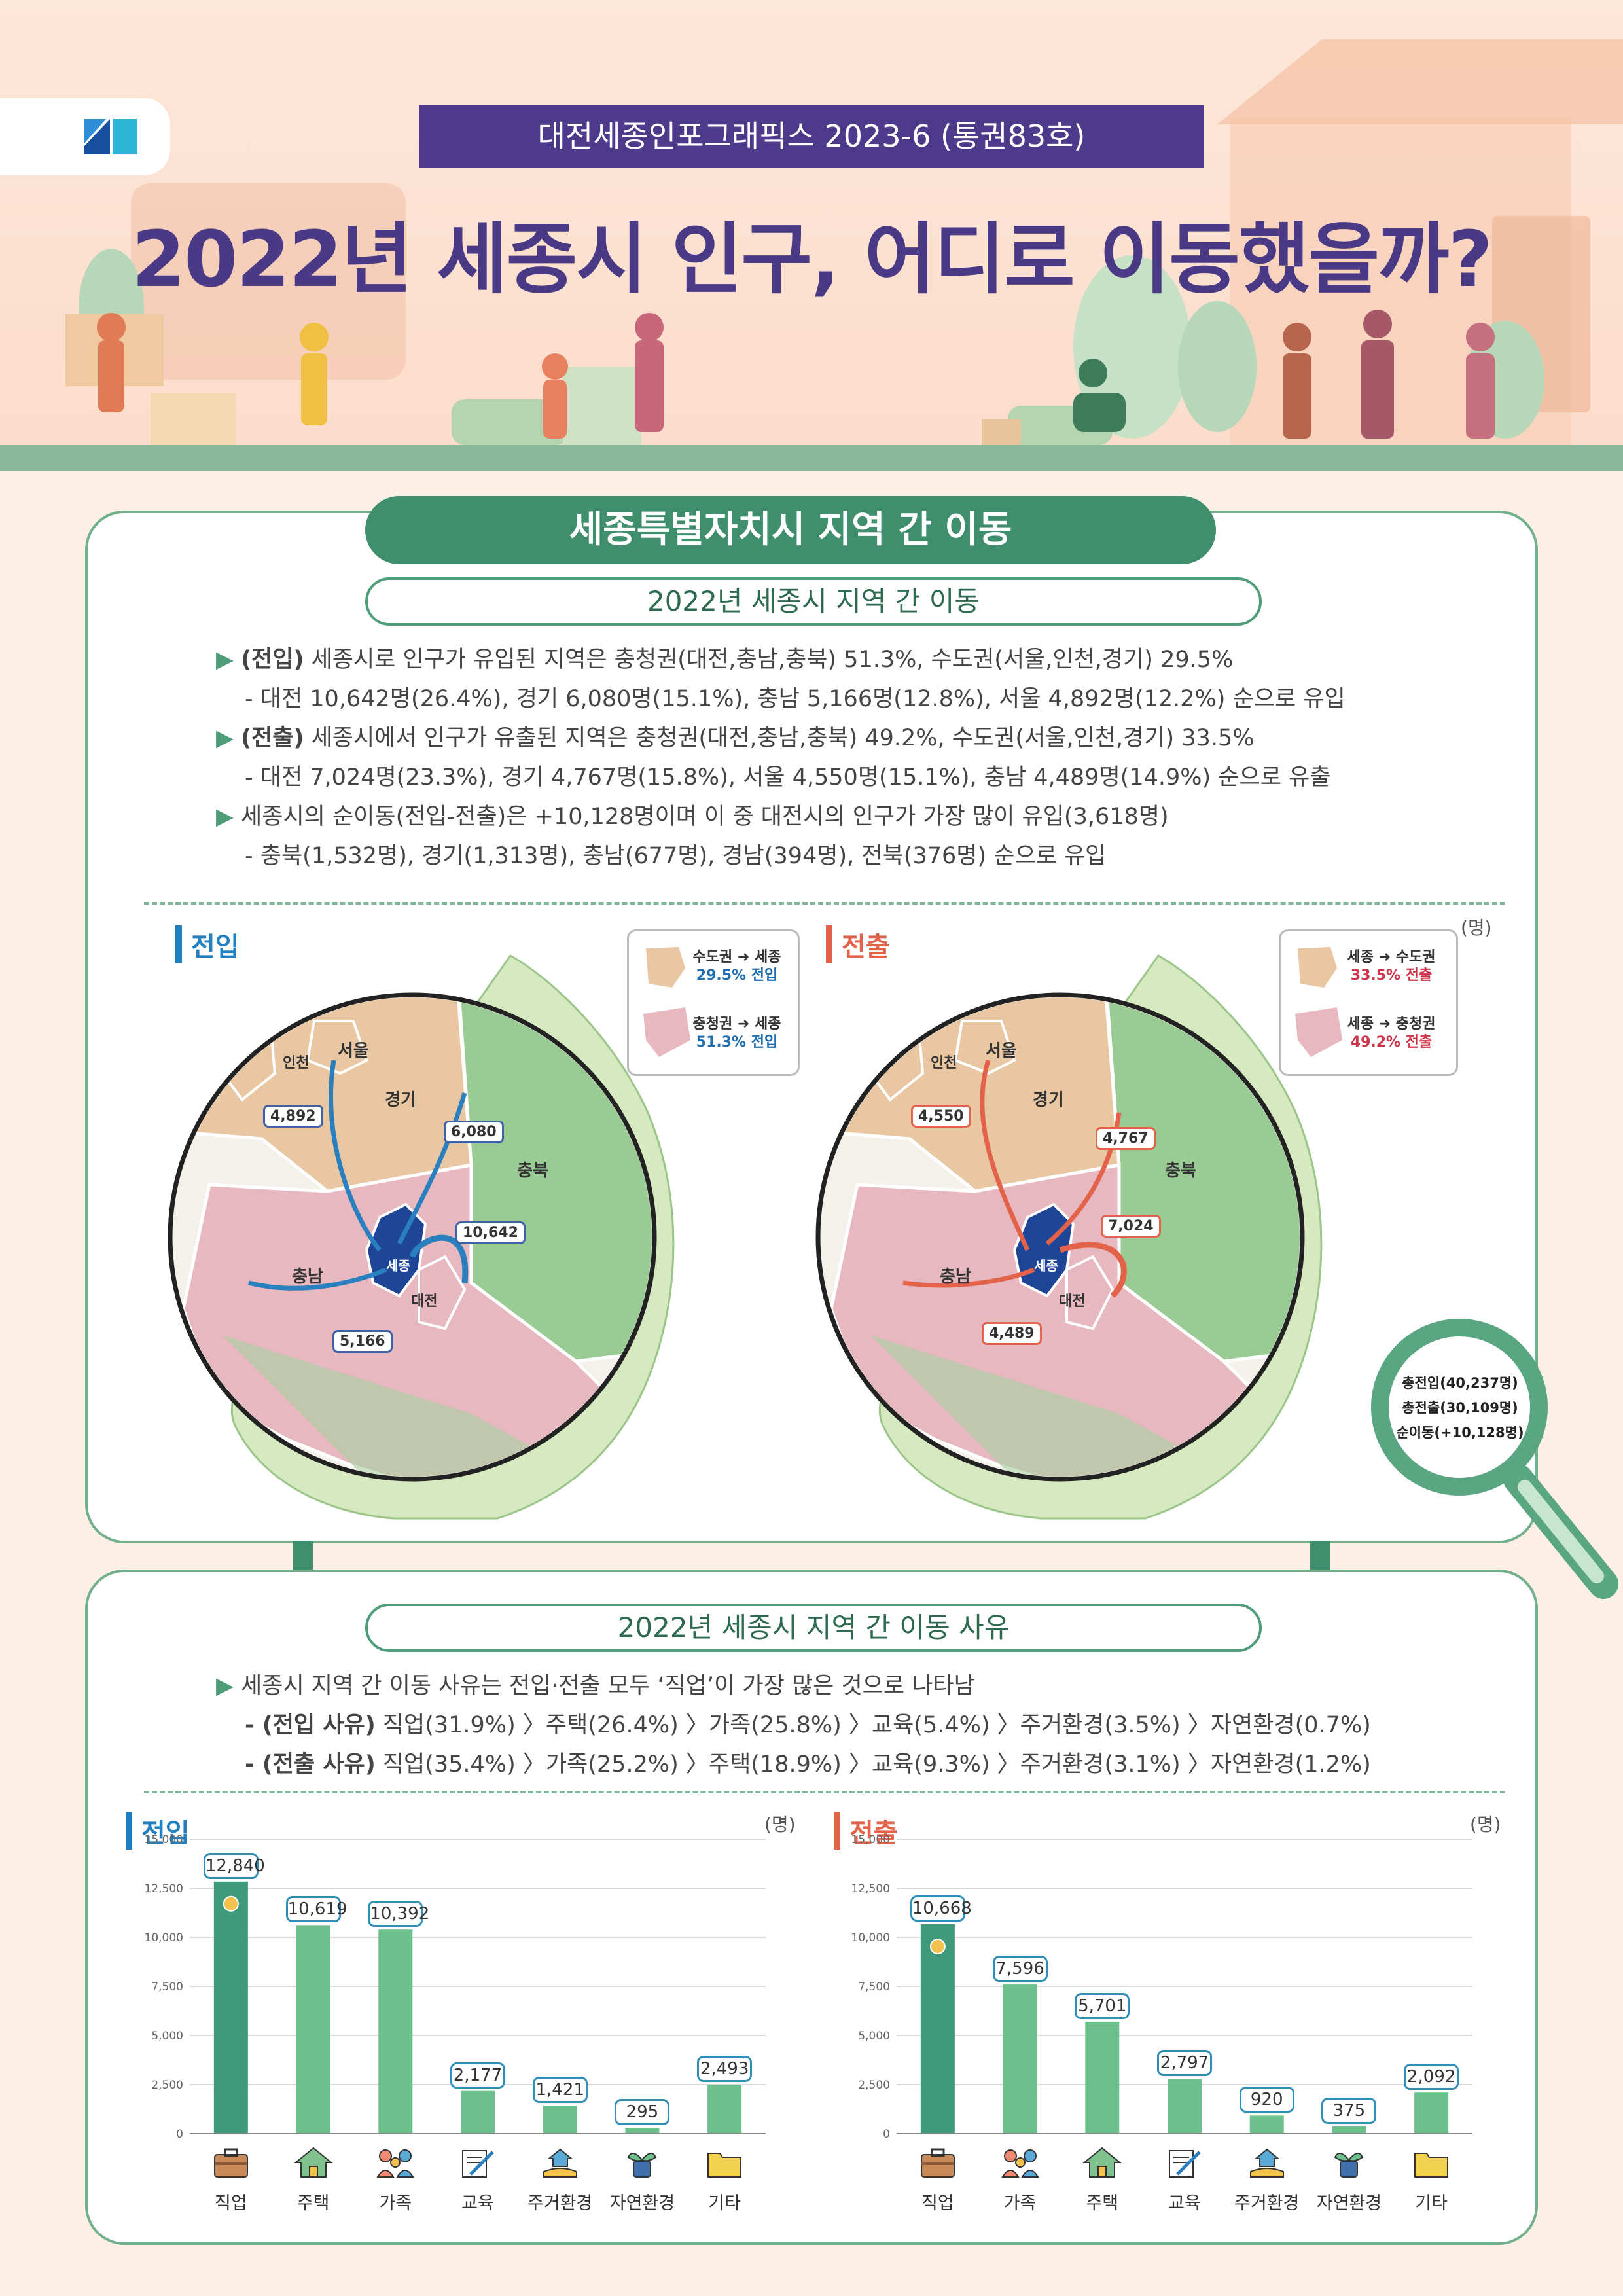 This screenshot has height=2296, width=1623. What do you see at coordinates (164, 1888) in the screenshot?
I see `y-tick-label: 12,500` at bounding box center [164, 1888].